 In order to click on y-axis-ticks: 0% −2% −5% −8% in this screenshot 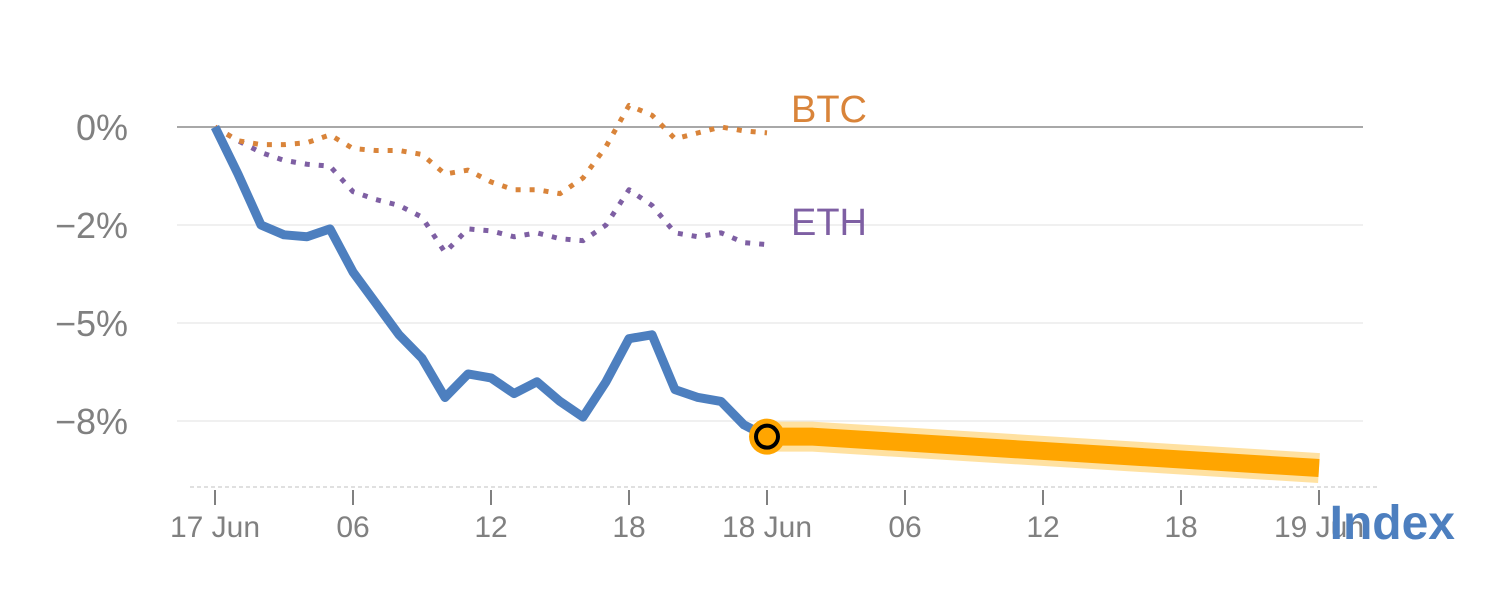, I will do `click(91, 274)`.